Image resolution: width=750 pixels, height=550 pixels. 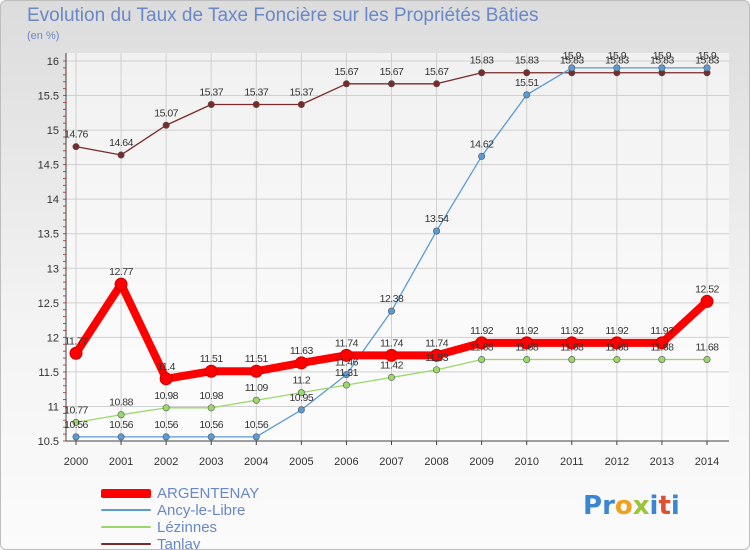 What do you see at coordinates (126, 527) in the screenshot?
I see `legend-swatch-lezinnes` at bounding box center [126, 527].